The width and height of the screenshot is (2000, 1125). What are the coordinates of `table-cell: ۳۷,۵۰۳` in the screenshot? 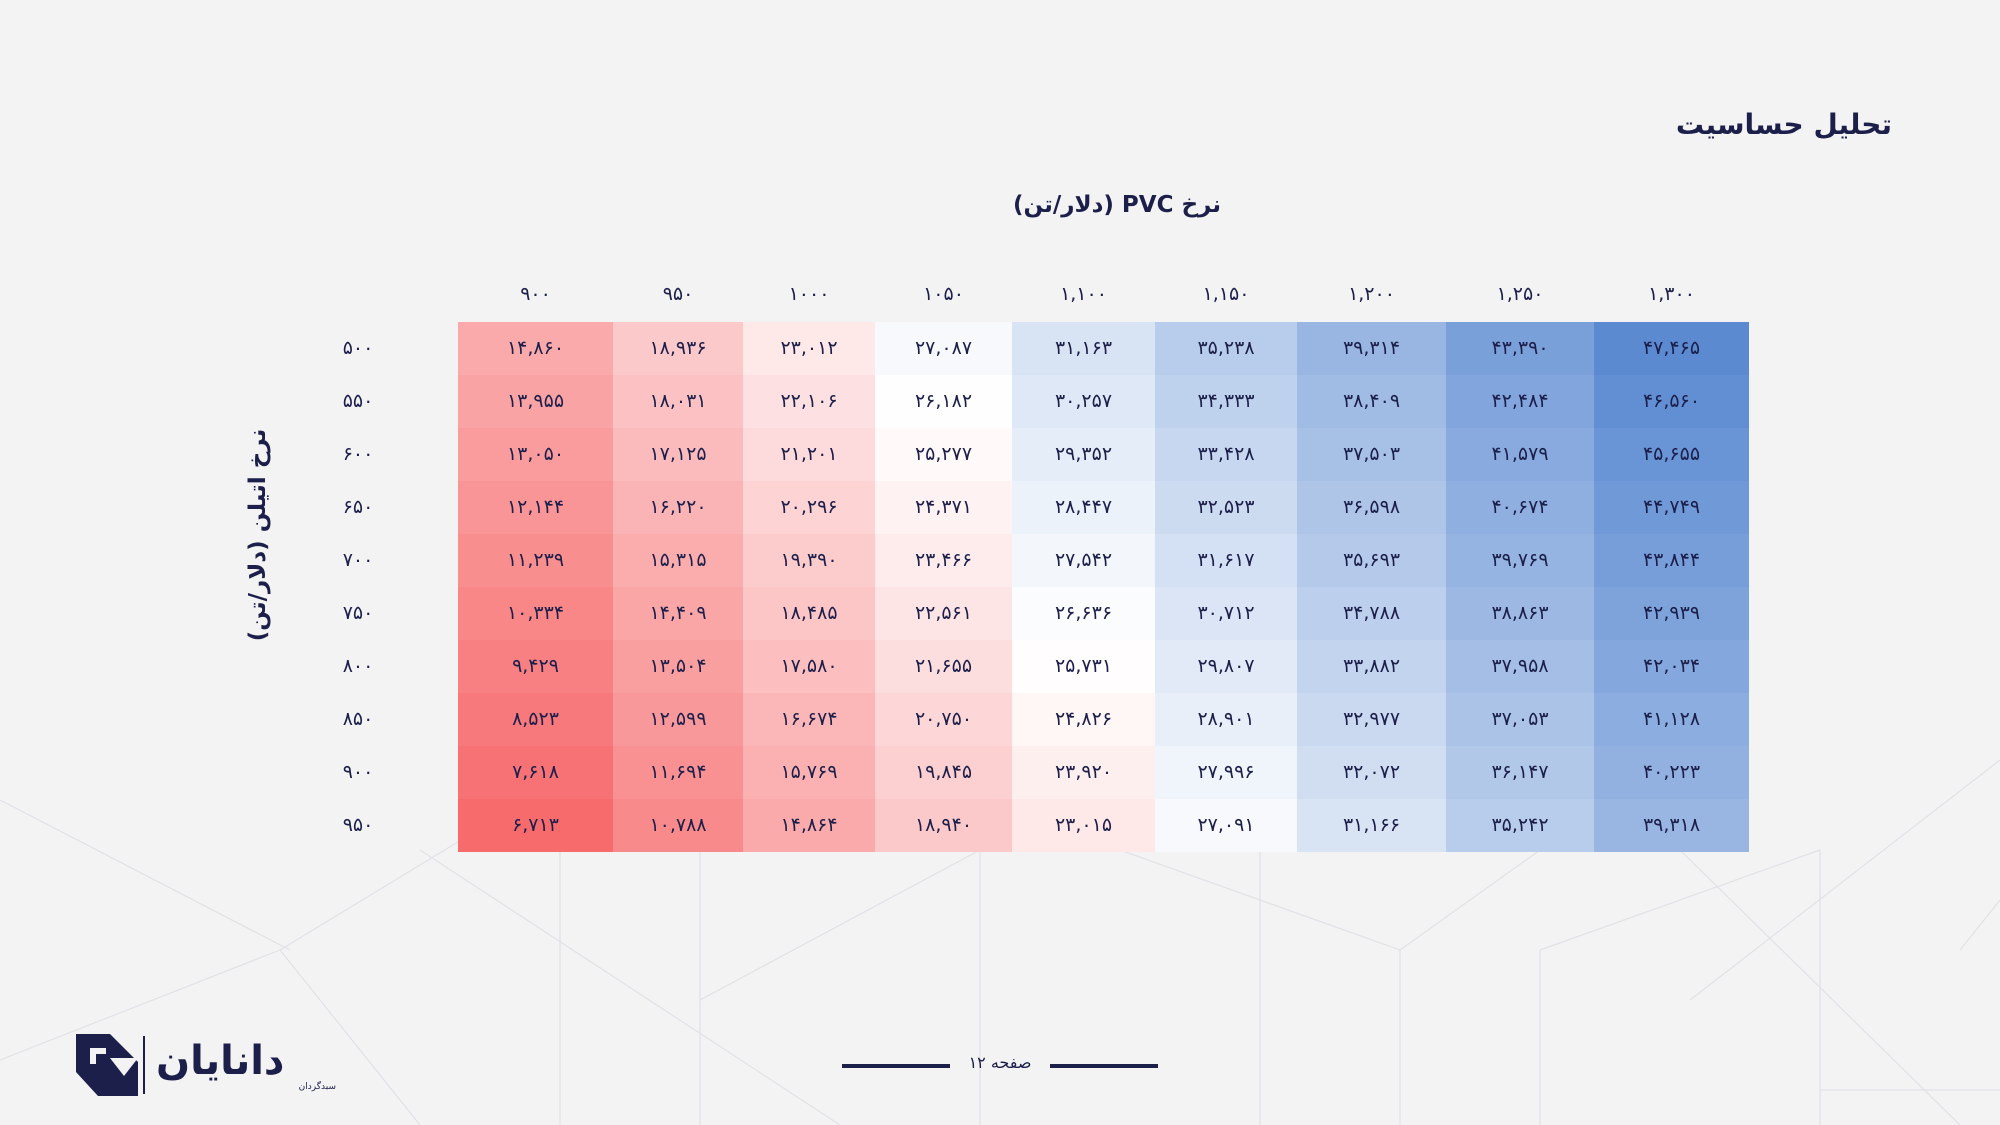 It's located at (1371, 454).